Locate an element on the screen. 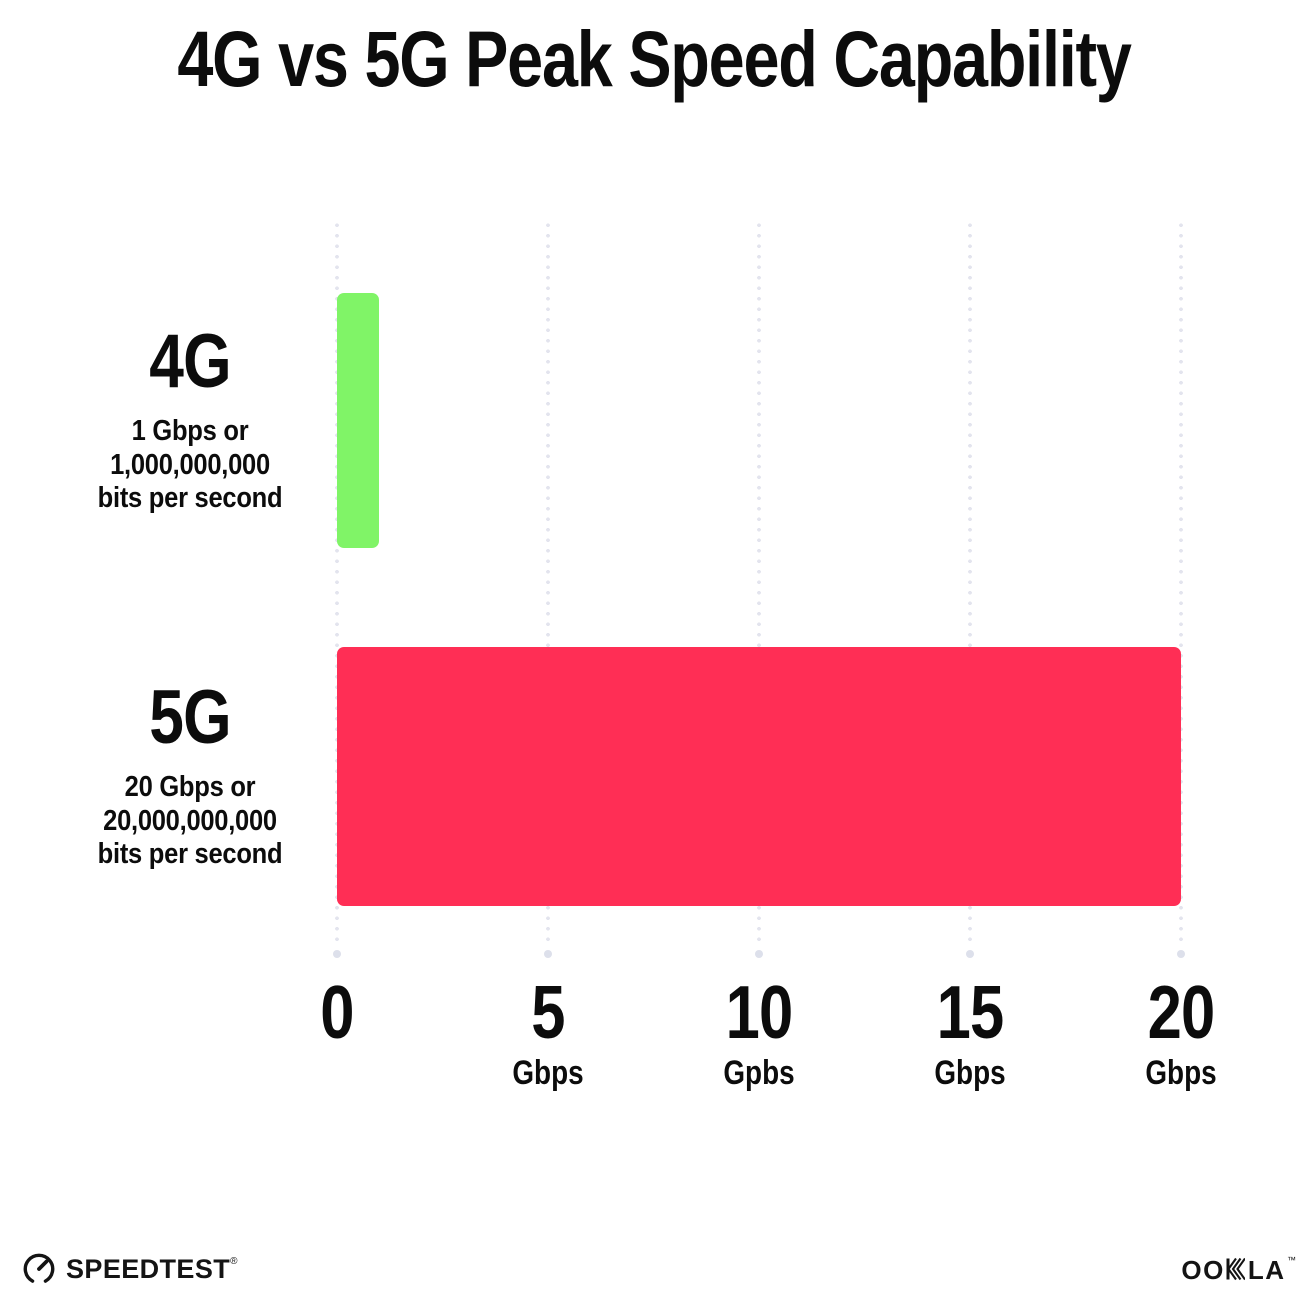 This screenshot has width=1308, height=1315. x-tick-value: 10 is located at coordinates (759, 1012).